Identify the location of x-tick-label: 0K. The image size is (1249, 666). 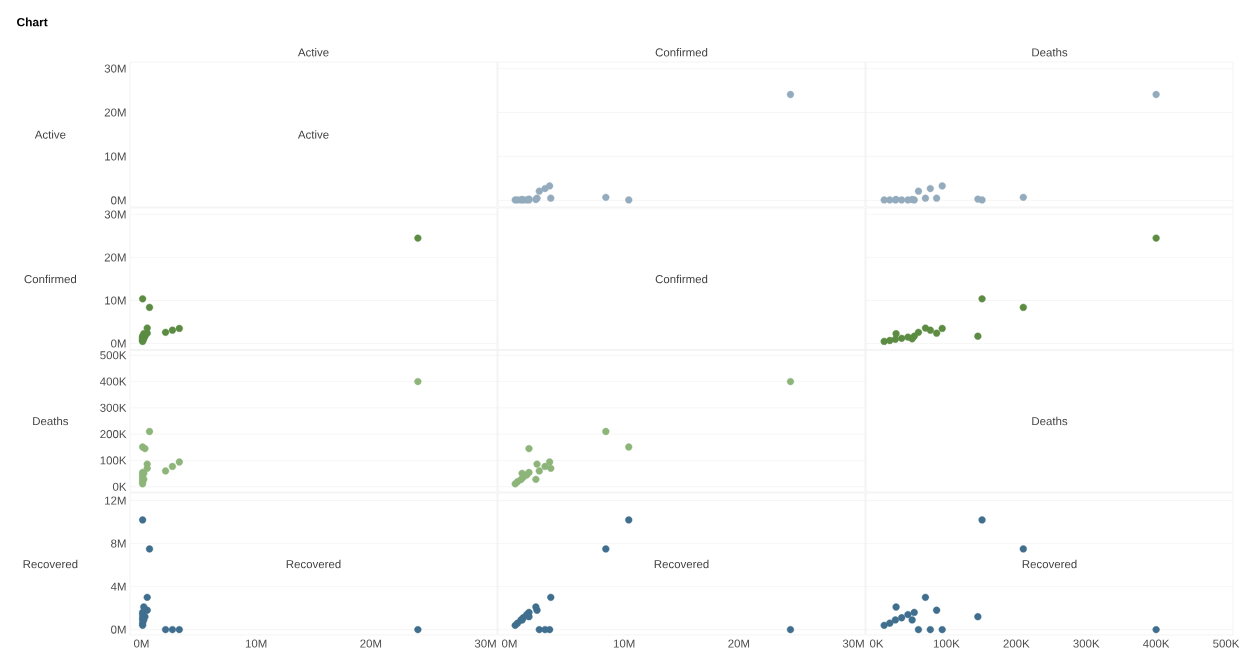
(876, 643).